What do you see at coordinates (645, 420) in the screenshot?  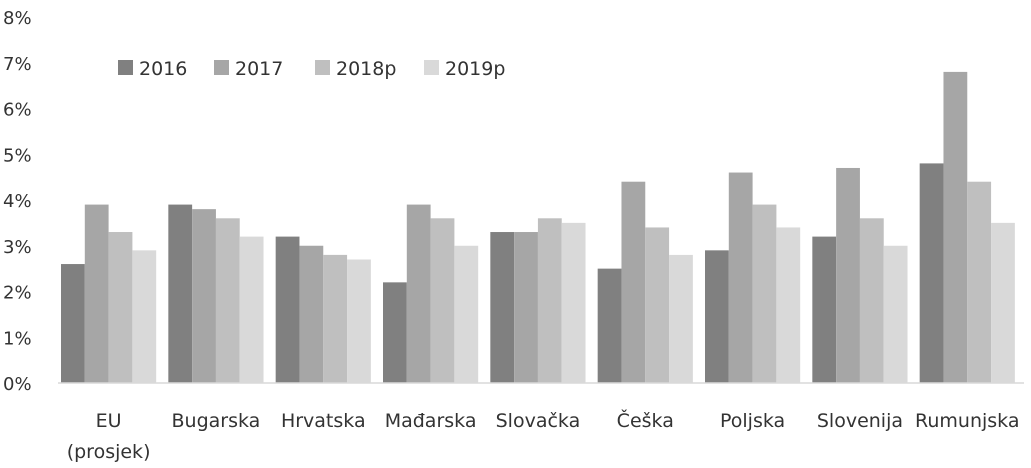 I see `x-category-label: Češka` at bounding box center [645, 420].